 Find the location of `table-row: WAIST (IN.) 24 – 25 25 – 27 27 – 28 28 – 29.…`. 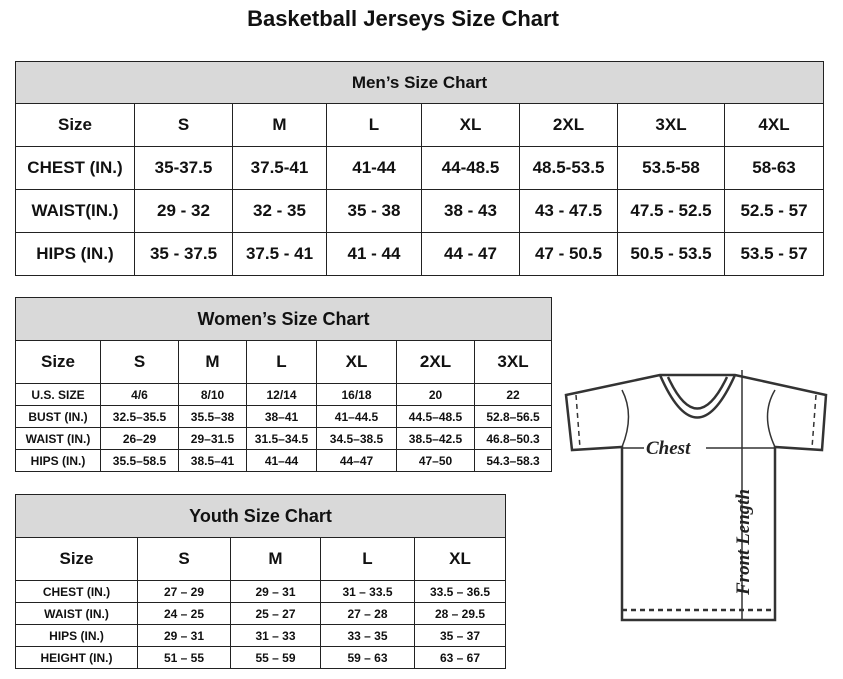

table-row: WAIST (IN.) 24 – 25 25 – 27 27 – 28 28 – 29.… is located at coordinates (261, 613).